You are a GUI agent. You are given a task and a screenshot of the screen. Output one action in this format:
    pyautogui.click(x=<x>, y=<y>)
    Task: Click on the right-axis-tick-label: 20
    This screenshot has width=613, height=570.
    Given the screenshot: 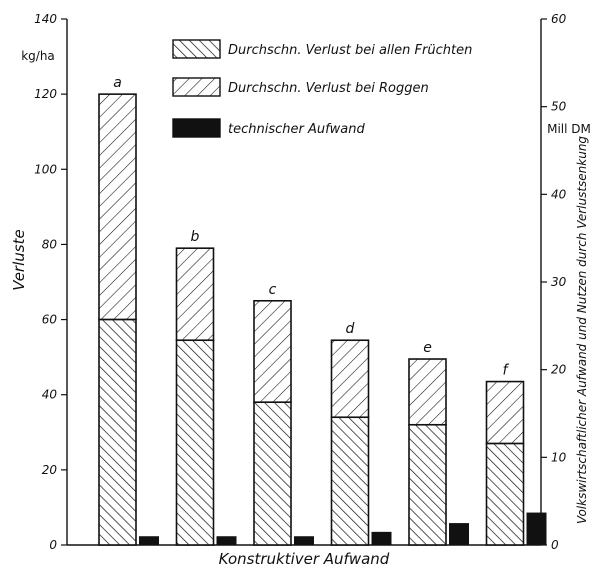 What is the action you would take?
    pyautogui.click(x=559, y=370)
    